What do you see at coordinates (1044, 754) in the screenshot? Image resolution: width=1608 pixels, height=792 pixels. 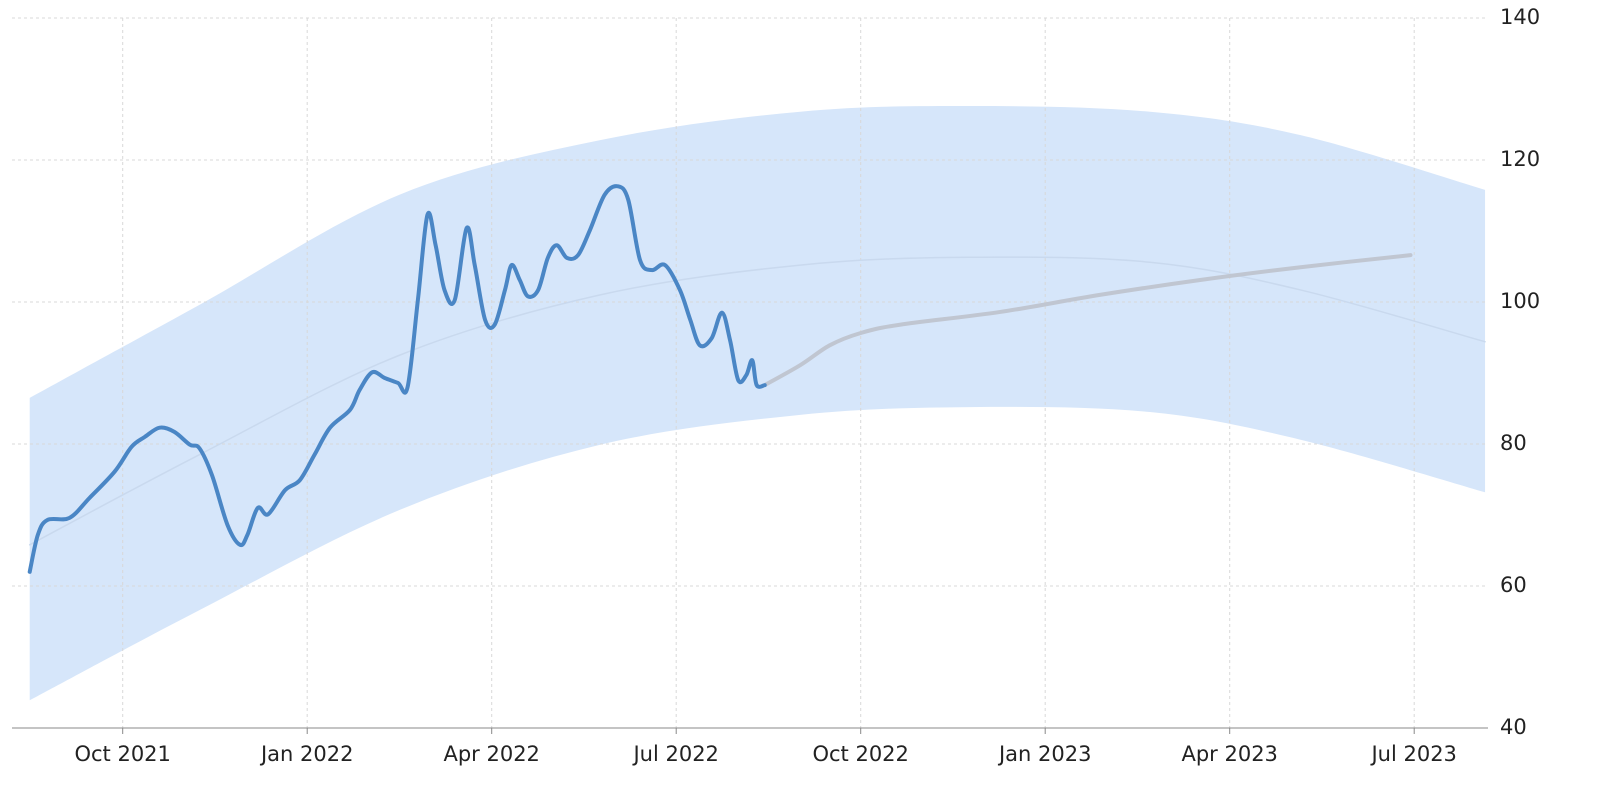 I see `x-tick-label: Jan 2023` at bounding box center [1044, 754].